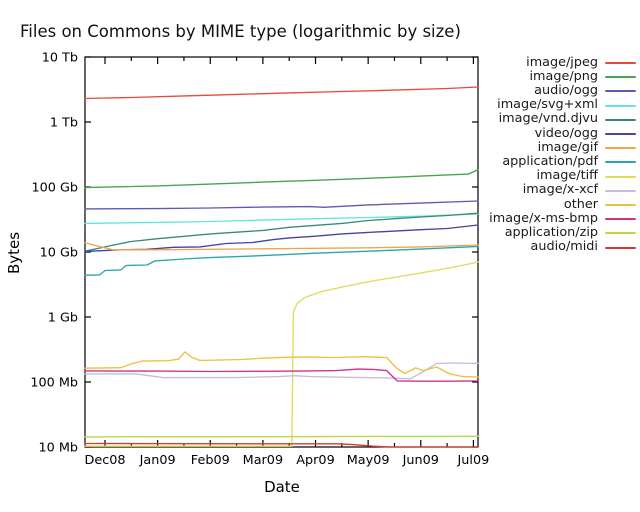 This screenshot has width=640, height=512. Describe the element at coordinates (263, 460) in the screenshot. I see `x-tick-label: Mar09` at that location.